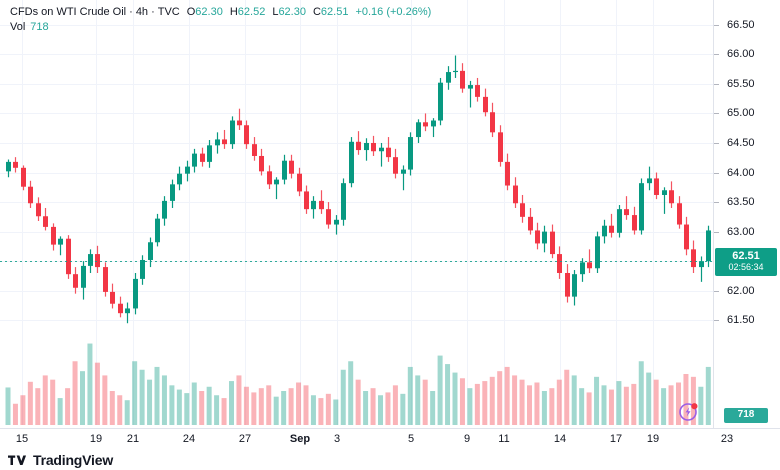 The height and width of the screenshot is (470, 780). What do you see at coordinates (22, 439) in the screenshot?
I see `time-axis-tick: 15` at bounding box center [22, 439].